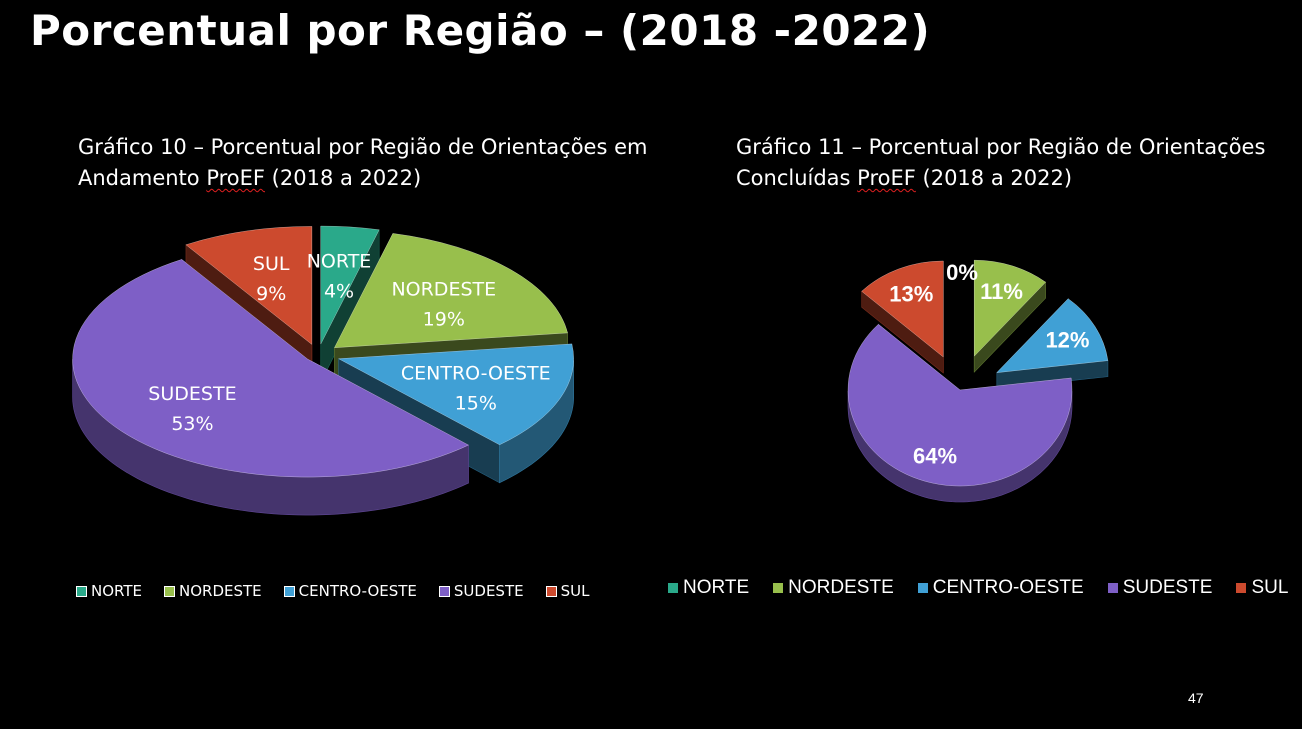 The height and width of the screenshot is (729, 1302). I want to click on pie-right-top-layer, so click(978, 373).